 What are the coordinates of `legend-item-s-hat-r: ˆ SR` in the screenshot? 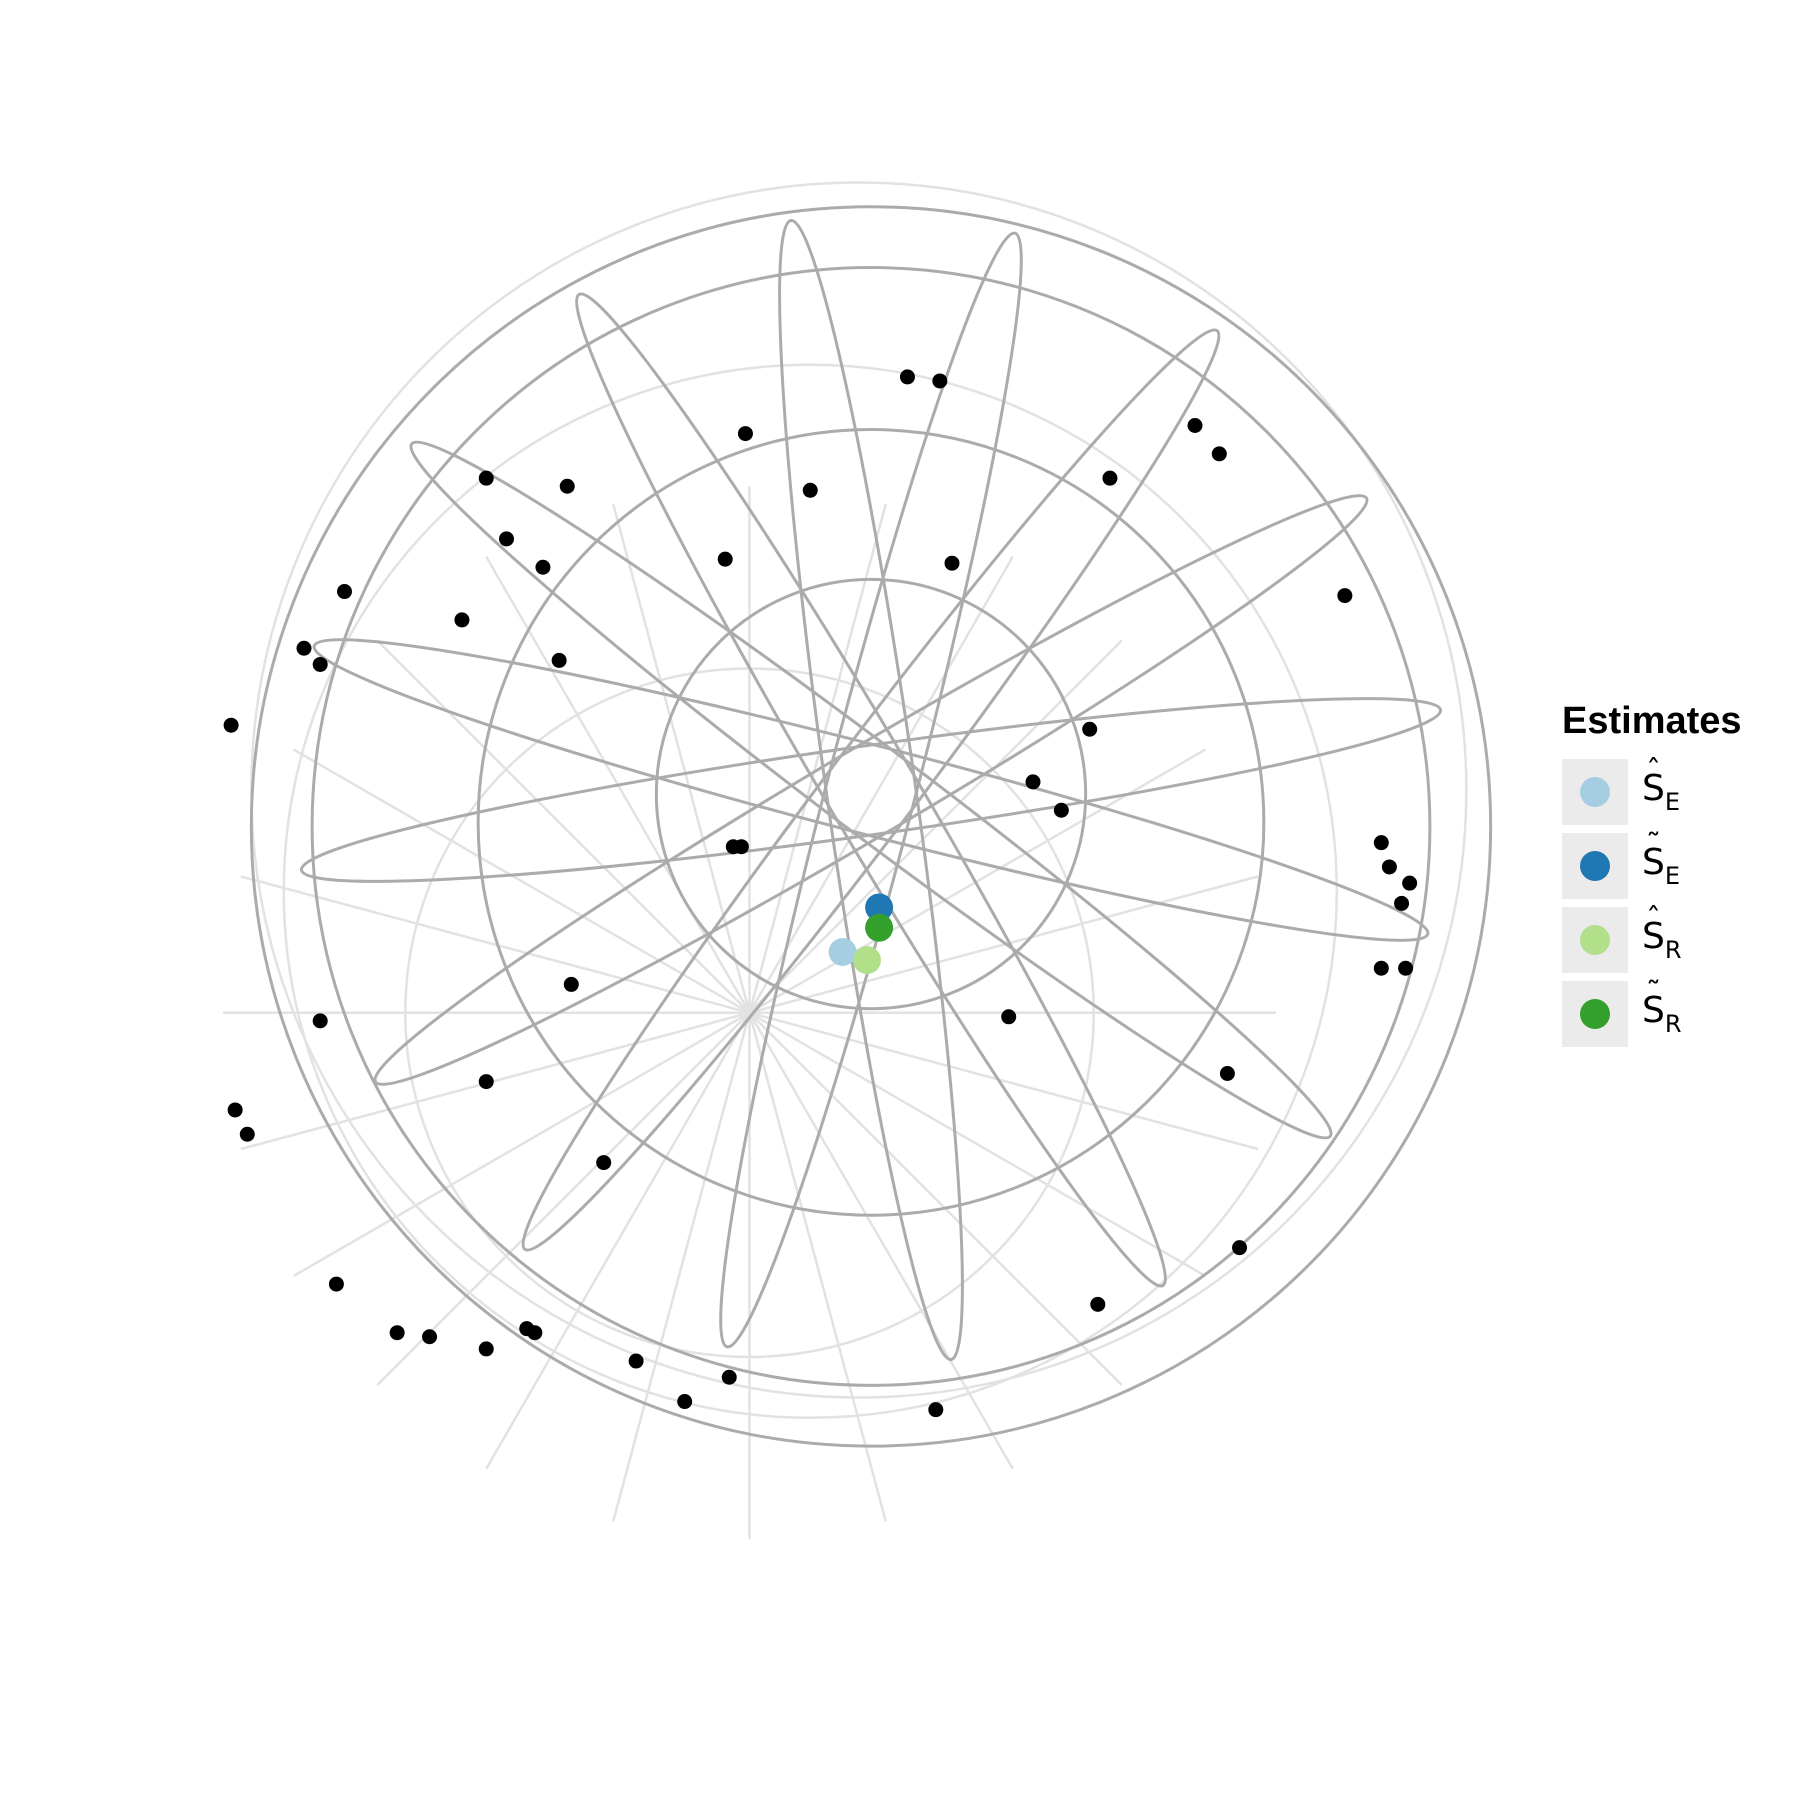 It's located at (1672, 938).